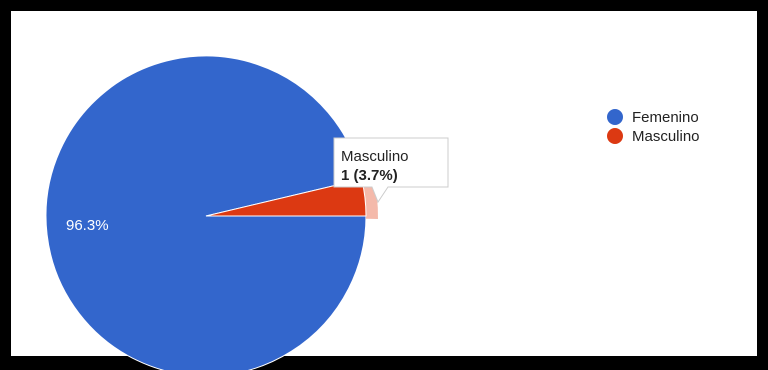 The height and width of the screenshot is (370, 768). I want to click on legend-item-masculino: Masculino, so click(653, 136).